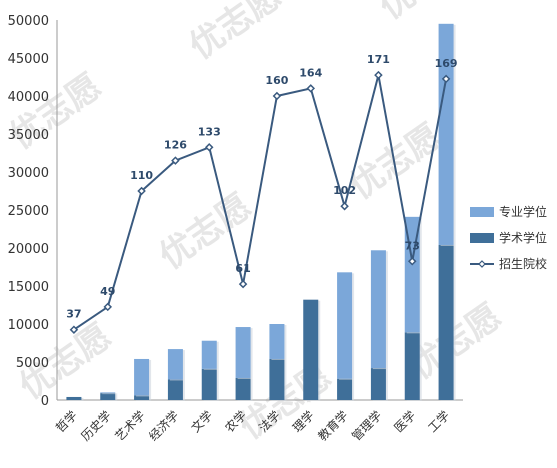  What do you see at coordinates (242, 268) in the screenshot?
I see `data-label: 61` at bounding box center [242, 268].